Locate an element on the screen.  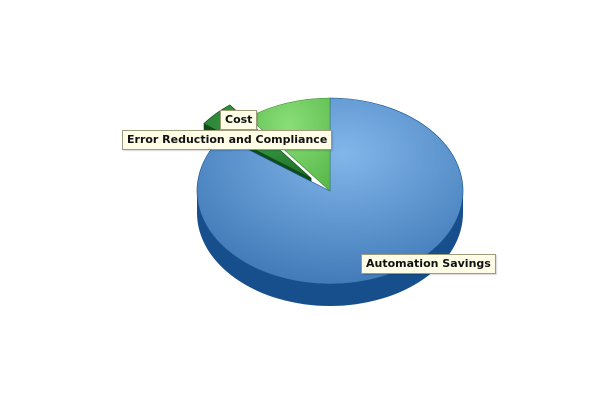
slice-label-cost: Cost is located at coordinates (239, 120).